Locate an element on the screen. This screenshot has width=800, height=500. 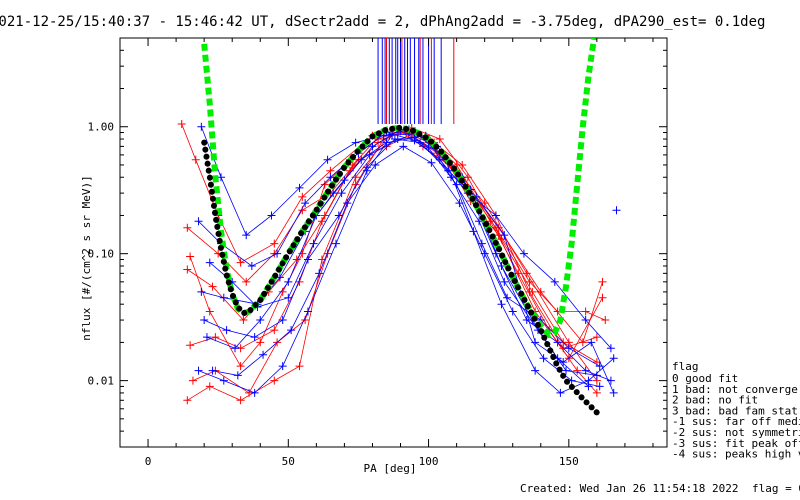
peak-markers is located at coordinates (416, 81).